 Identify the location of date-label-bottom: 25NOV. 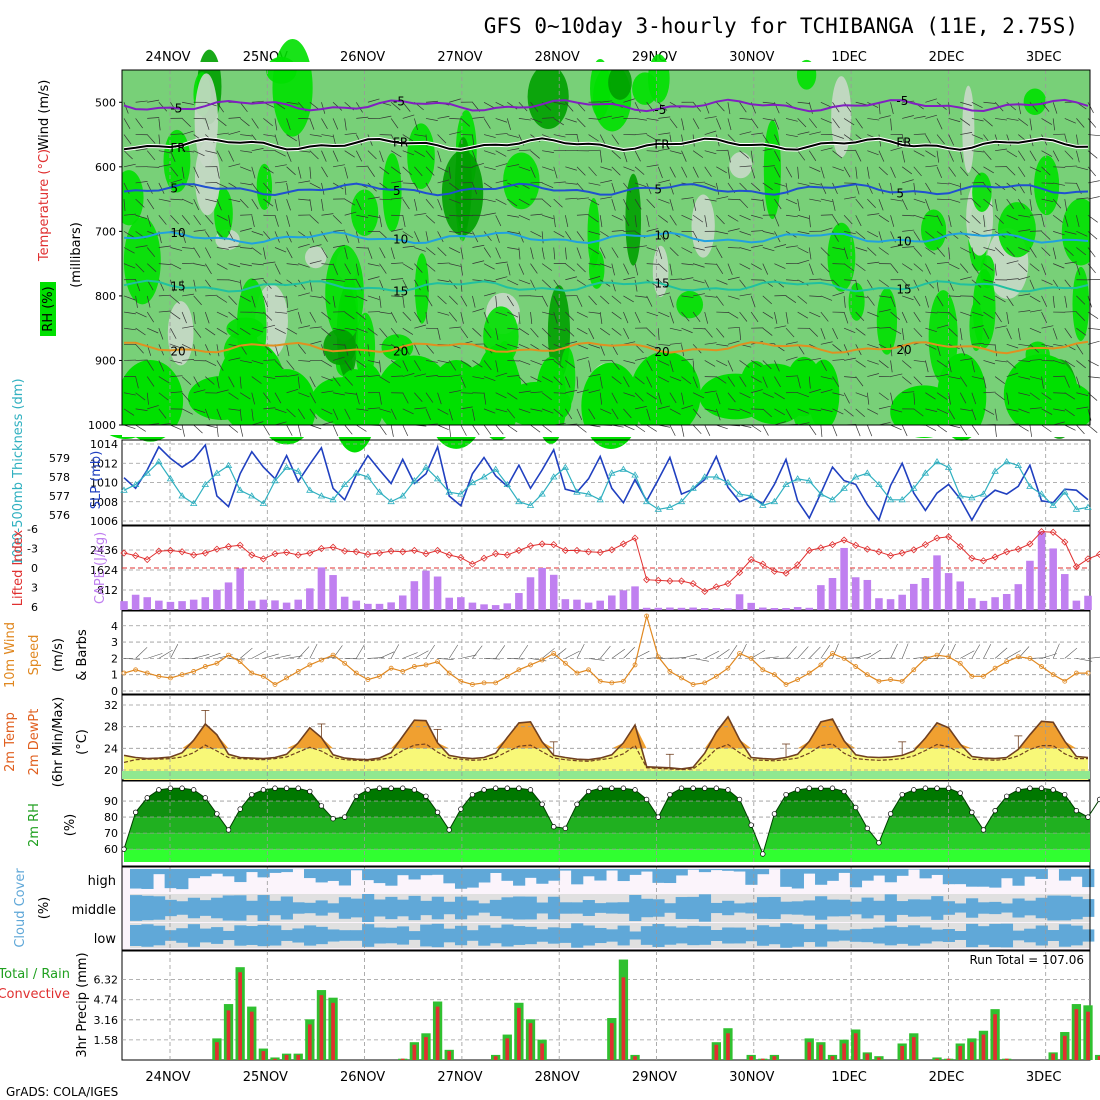
(265, 1077).